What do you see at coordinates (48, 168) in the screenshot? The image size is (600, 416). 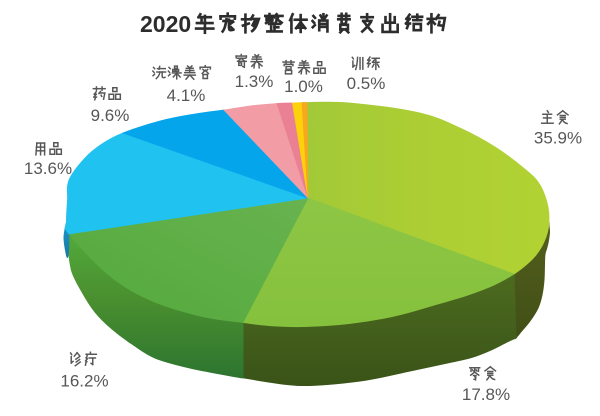 I see `svg-text: 13.6%` at bounding box center [48, 168].